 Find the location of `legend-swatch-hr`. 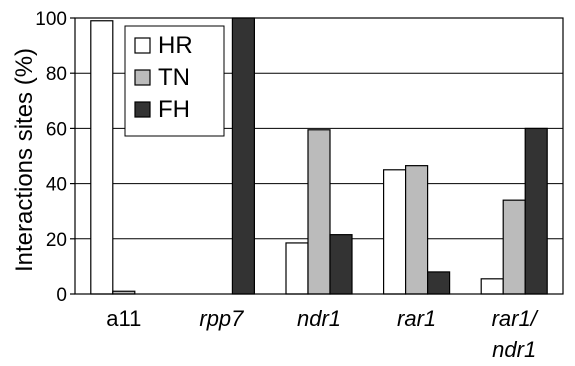

legend-swatch-hr is located at coordinates (142, 45).